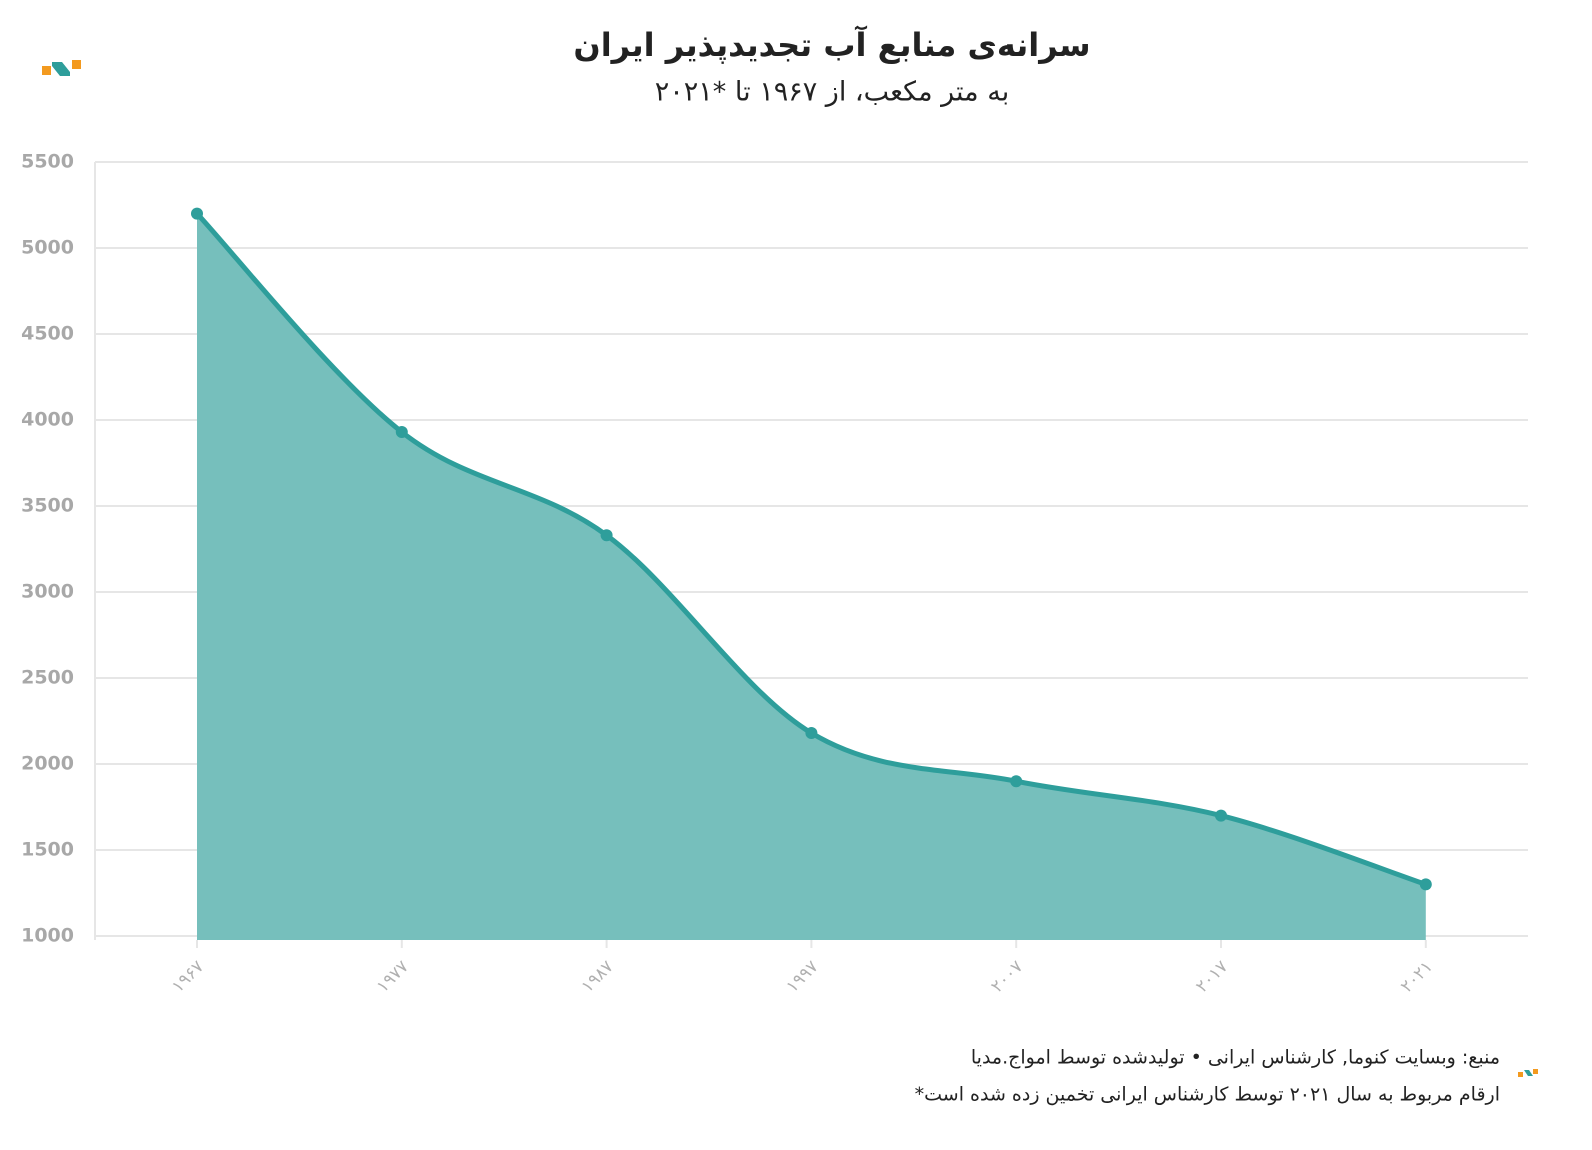 This screenshot has height=1150, width=1592. I want to click on x-tick-group: ۱۹۹۷, so click(802, 977).